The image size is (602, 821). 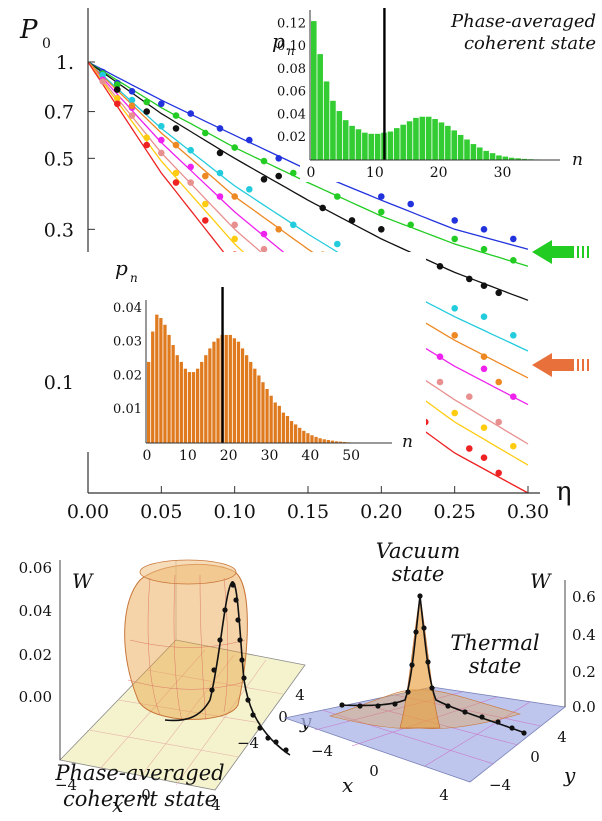 I want to click on vacuum-state-label: Vacuum state, so click(x=418, y=562).